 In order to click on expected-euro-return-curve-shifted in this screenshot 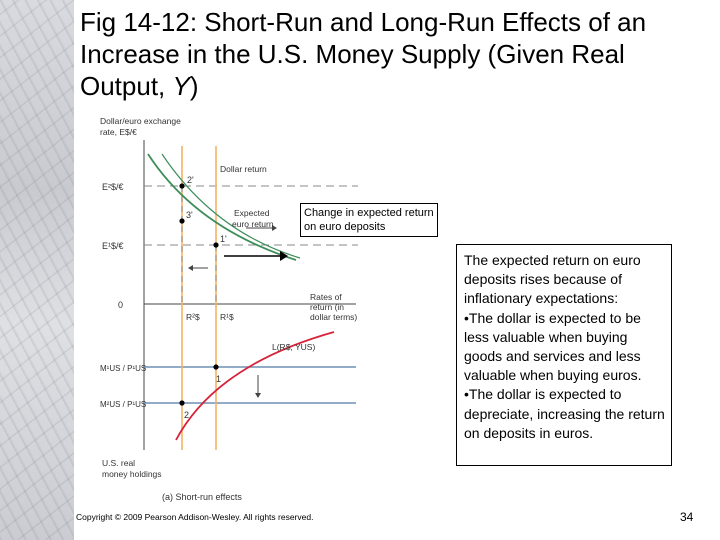, I will do `click(231, 206)`.